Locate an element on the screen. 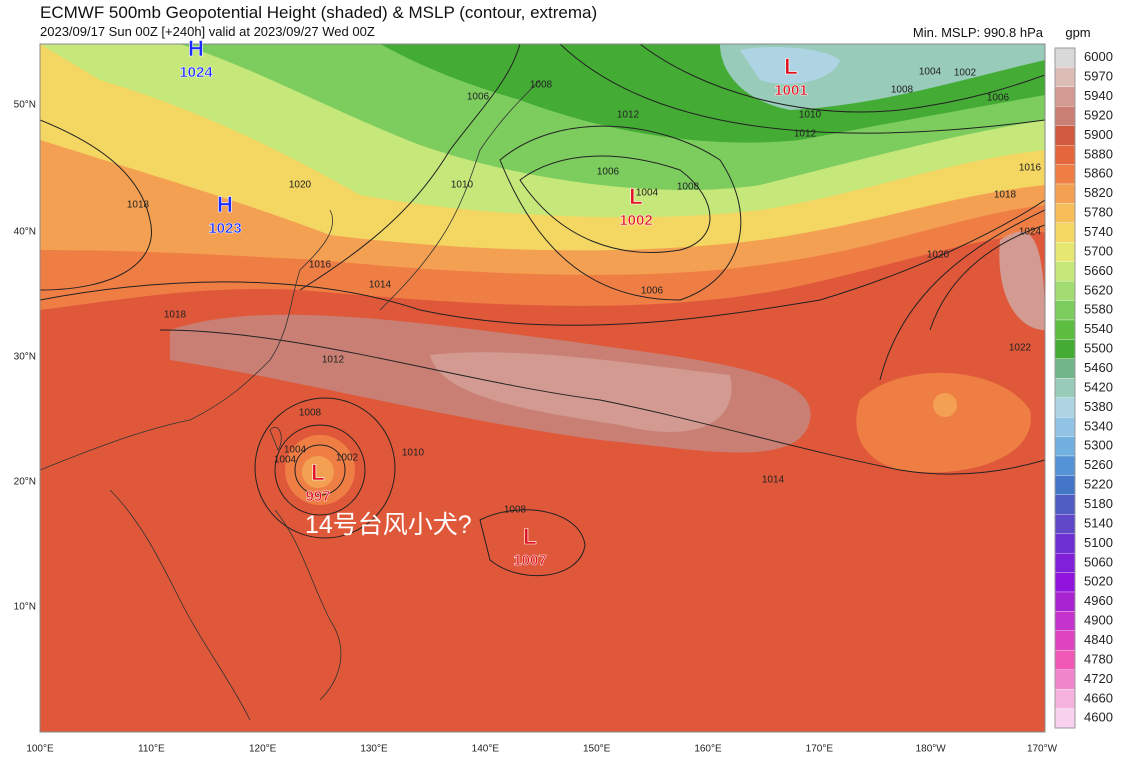  center-value: 1002 is located at coordinates (635, 220).